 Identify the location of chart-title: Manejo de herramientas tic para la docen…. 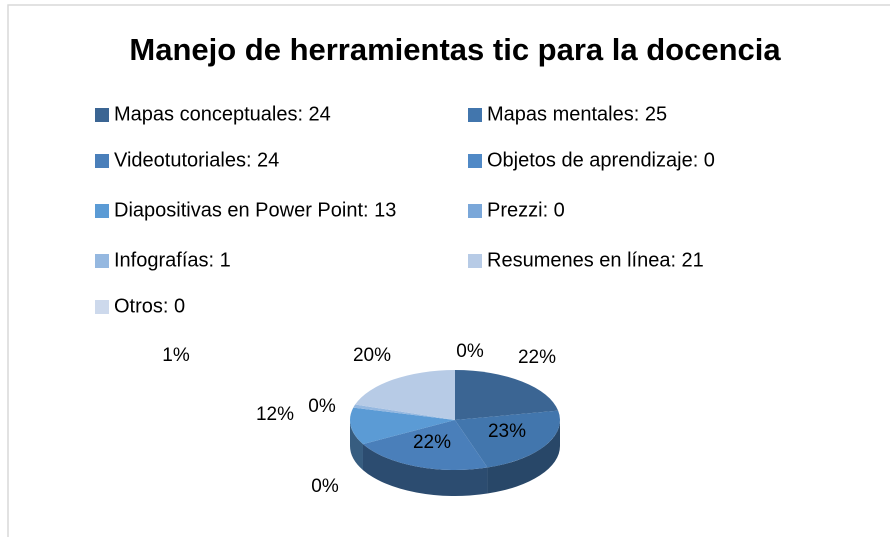
(455, 49).